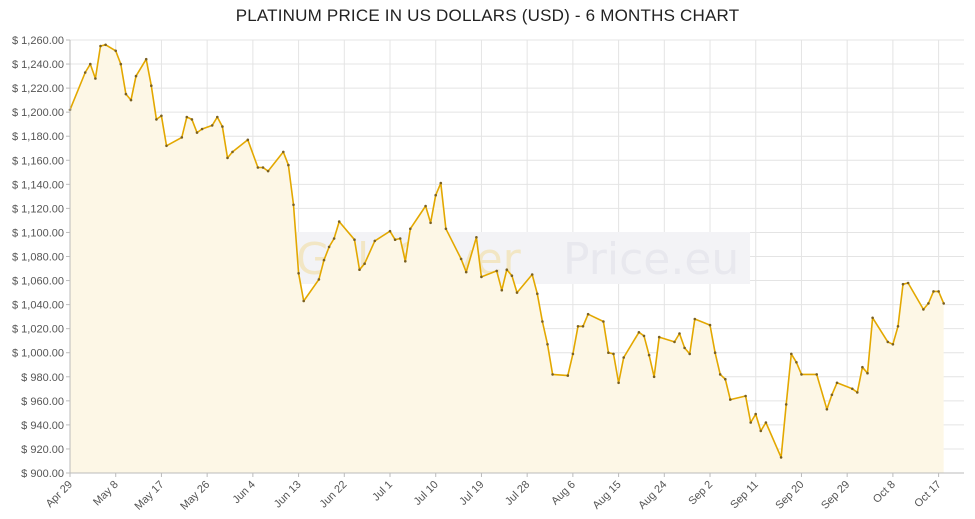 The width and height of the screenshot is (975, 519). What do you see at coordinates (651, 259) in the screenshot?
I see `watermark-silver-text: Price.eu` at bounding box center [651, 259].